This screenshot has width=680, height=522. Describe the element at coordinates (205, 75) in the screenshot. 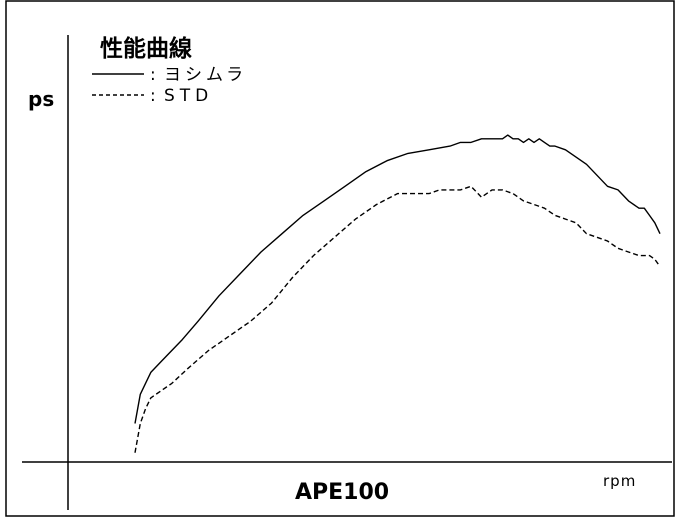

I see `legend-solid-label: ヨシムラ` at that location.